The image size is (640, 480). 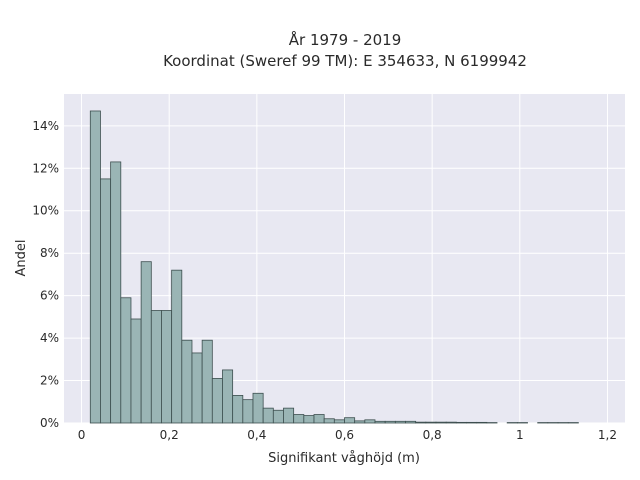 What do you see at coordinates (49, 338) in the screenshot?
I see `y-tick-label-2: 4%` at bounding box center [49, 338].